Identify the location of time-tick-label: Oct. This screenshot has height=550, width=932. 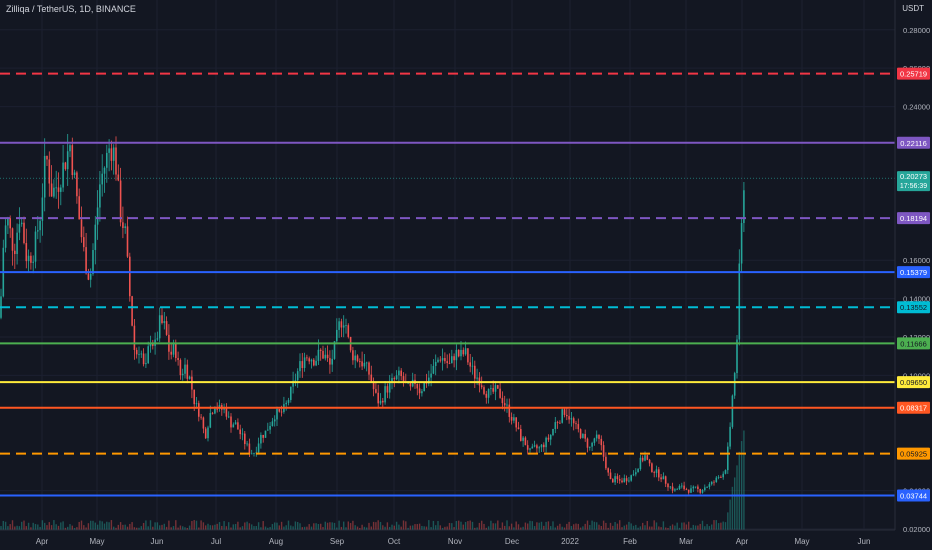
(394, 541).